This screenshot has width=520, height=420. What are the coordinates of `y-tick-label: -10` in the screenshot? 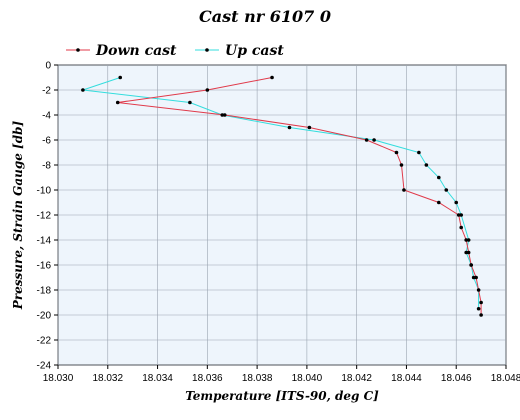 It's located at (44, 191).